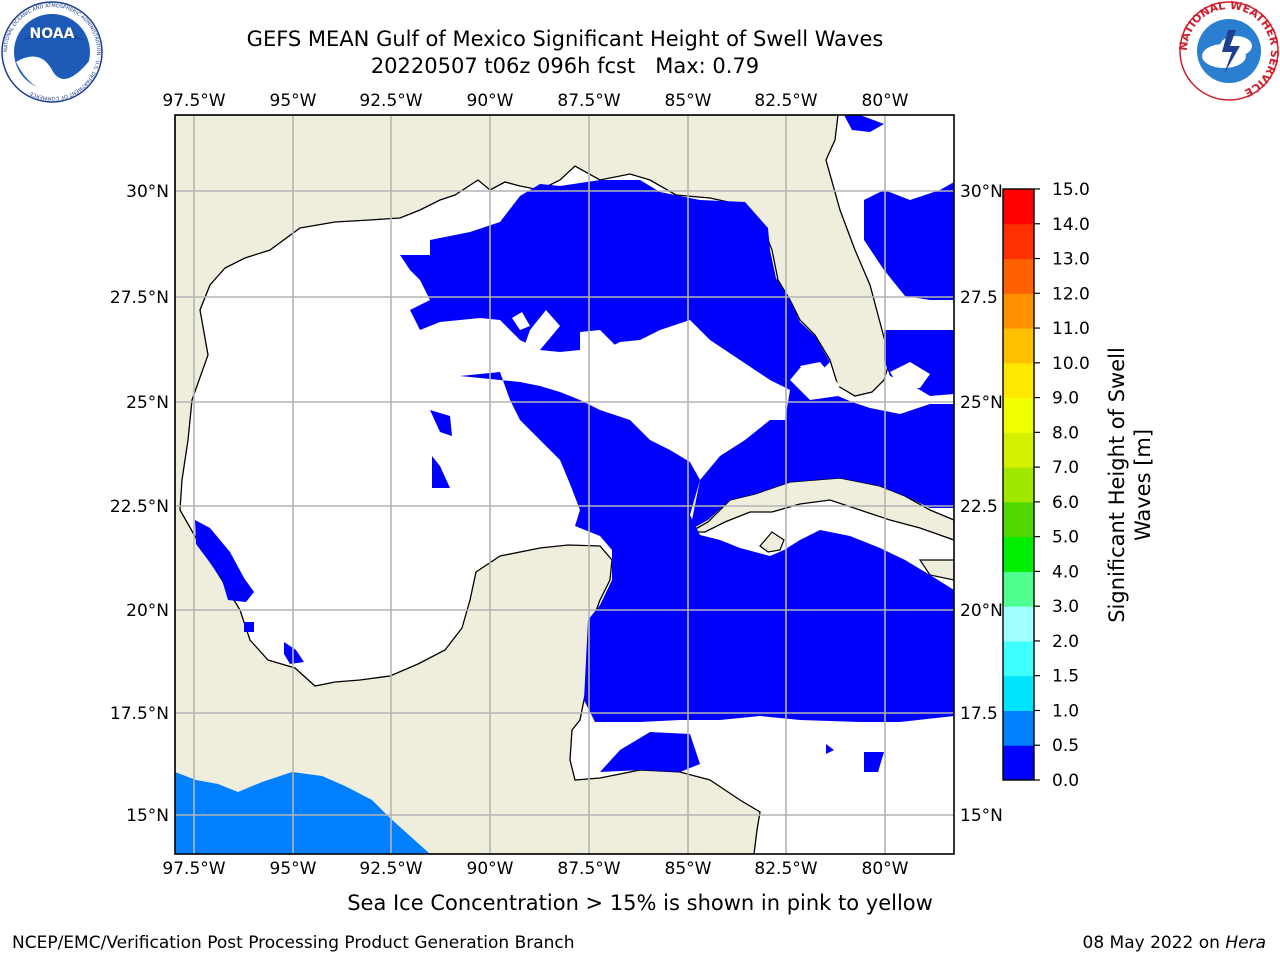 This screenshot has height=960, width=1280. Describe the element at coordinates (1071, 364) in the screenshot. I see `colorbar-tick-label: 10.0` at that location.